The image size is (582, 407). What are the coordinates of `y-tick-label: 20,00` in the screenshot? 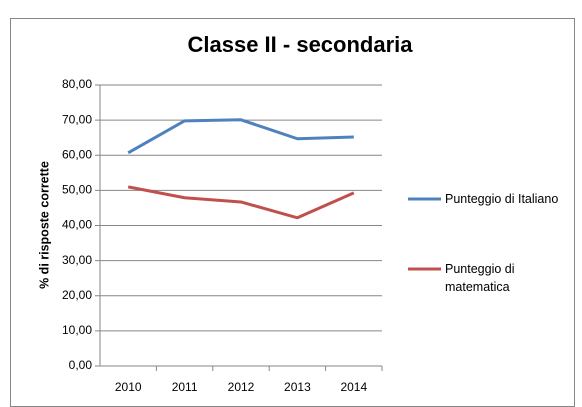 It's located at (77, 295).